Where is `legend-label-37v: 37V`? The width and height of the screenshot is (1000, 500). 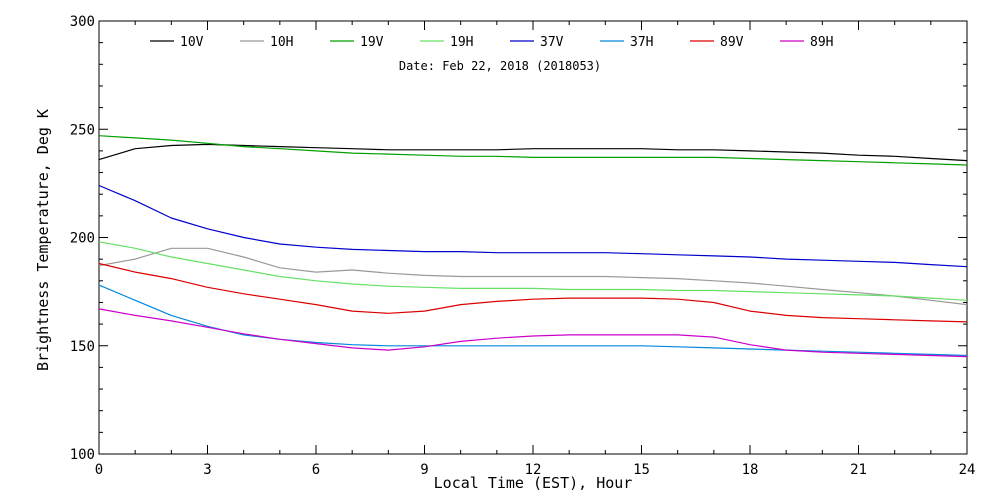
legend-label-37v: 37V is located at coordinates (552, 42).